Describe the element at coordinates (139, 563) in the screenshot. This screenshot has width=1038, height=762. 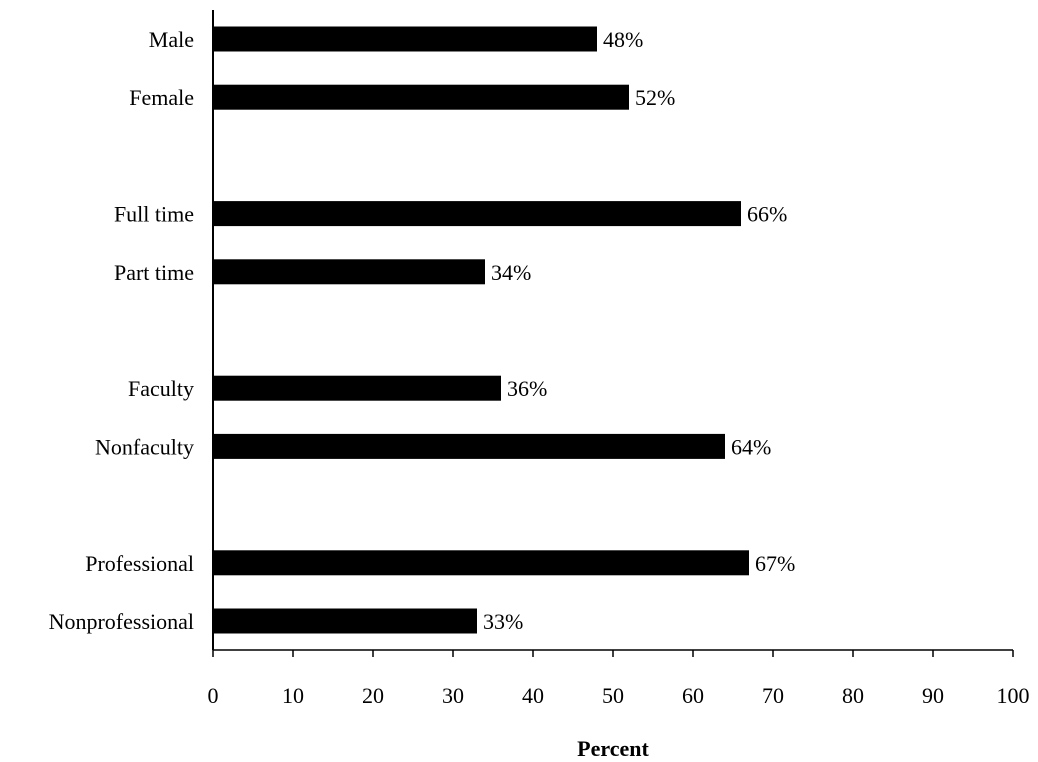
I see `category-label-professional: Professional` at that location.